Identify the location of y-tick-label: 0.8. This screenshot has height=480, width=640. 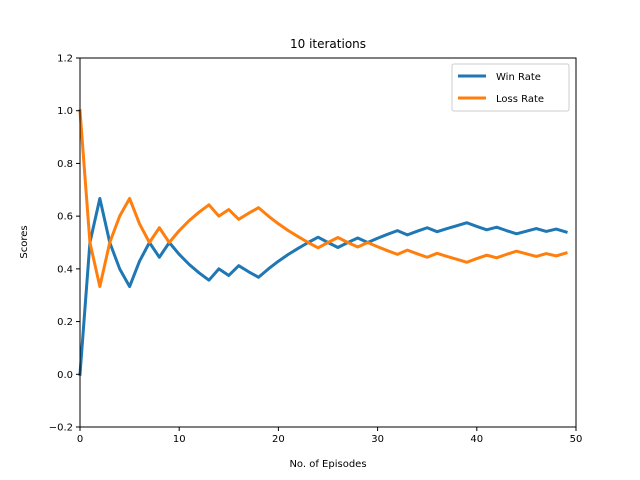
(65, 164).